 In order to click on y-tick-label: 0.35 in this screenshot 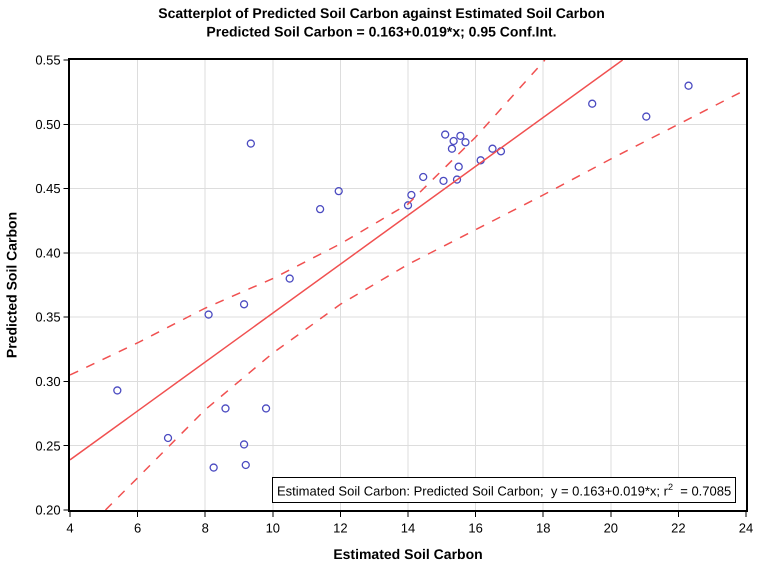, I will do `click(48, 317)`.